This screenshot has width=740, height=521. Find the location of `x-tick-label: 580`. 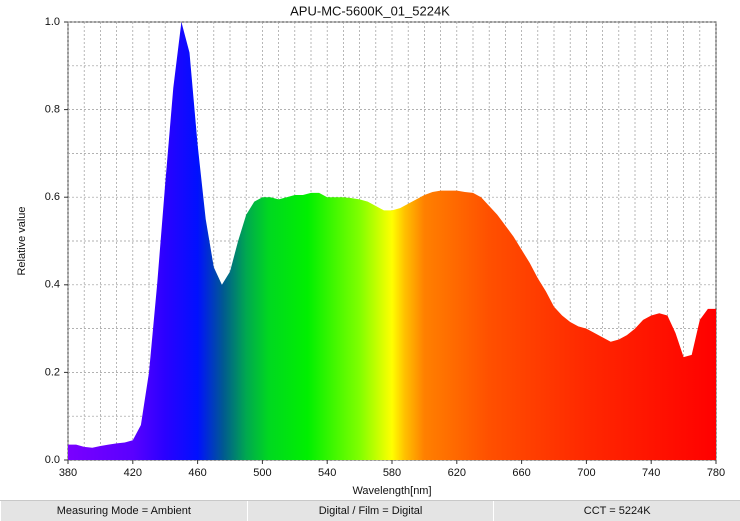

x-tick-label: 580 is located at coordinates (392, 473).